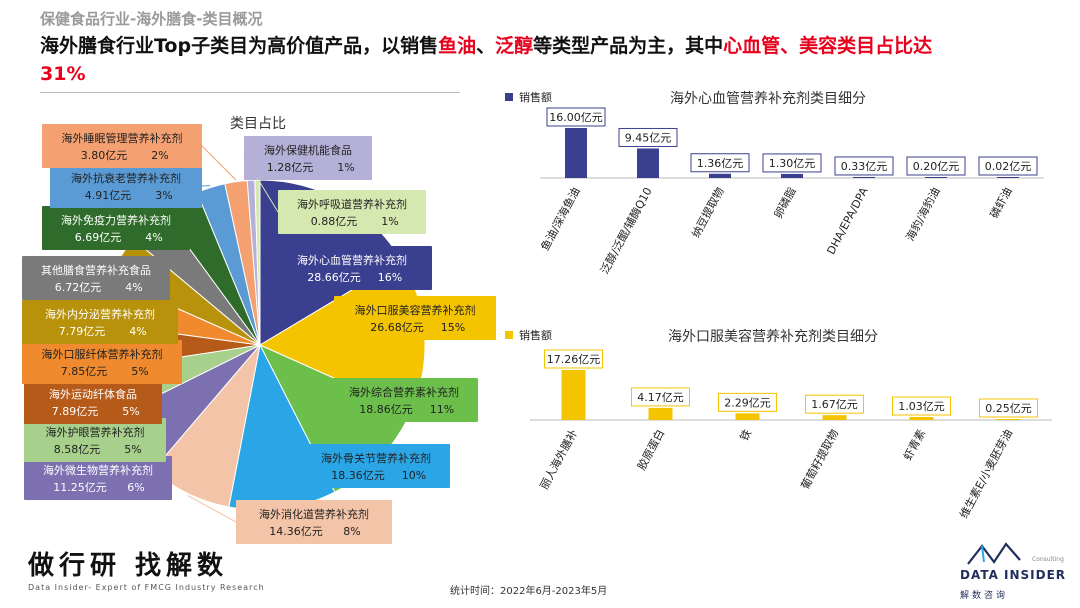 This screenshot has width=1080, height=608. What do you see at coordinates (628, 46) in the screenshot?
I see `headline-text: 等类型产品为主，其中` at bounding box center [628, 46].